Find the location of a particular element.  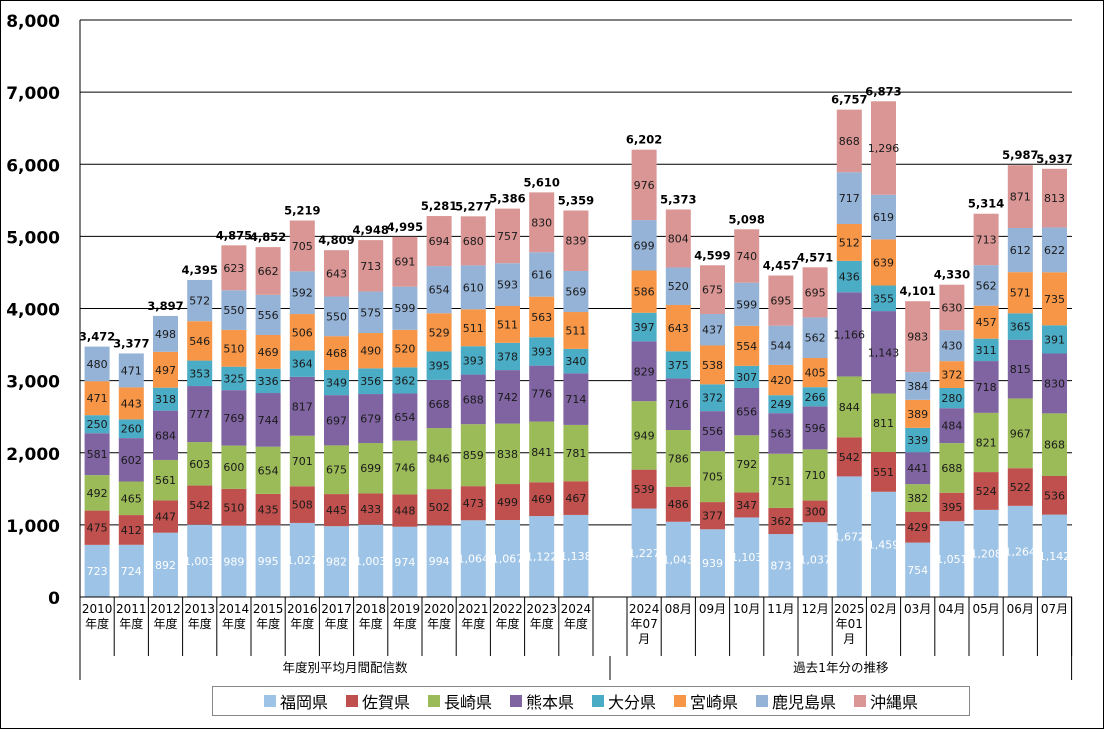

bar-value-label: 353 is located at coordinates (199, 373).